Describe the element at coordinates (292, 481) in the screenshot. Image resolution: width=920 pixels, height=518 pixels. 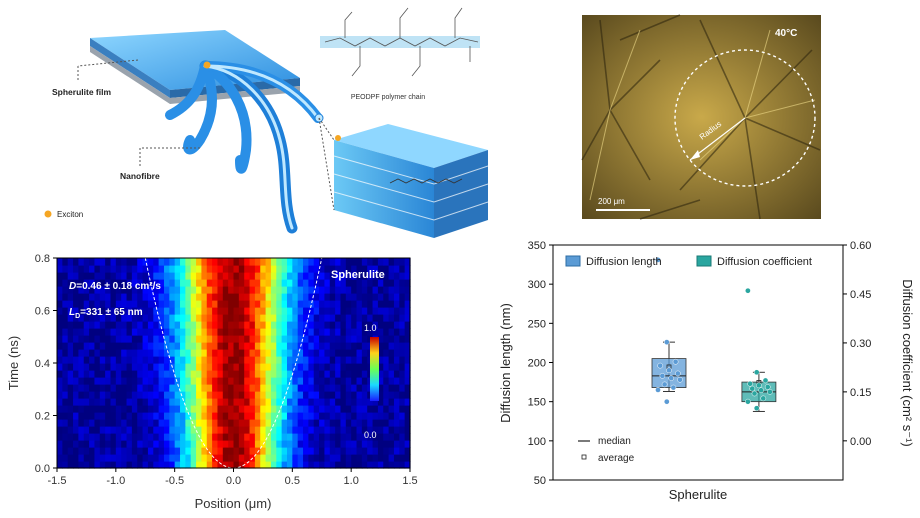
I see `x-tick-label: 0.5` at that location.